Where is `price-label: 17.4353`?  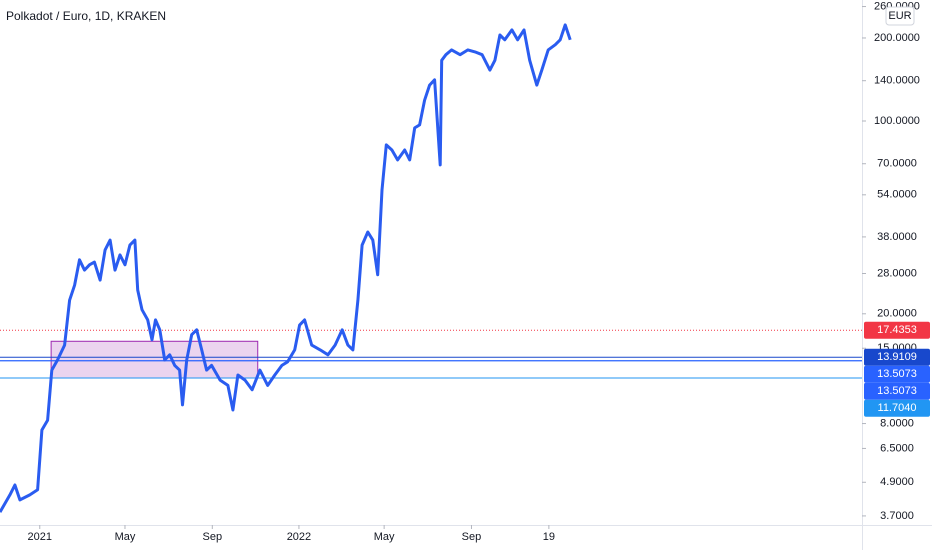
price-label: 17.4353 is located at coordinates (897, 330).